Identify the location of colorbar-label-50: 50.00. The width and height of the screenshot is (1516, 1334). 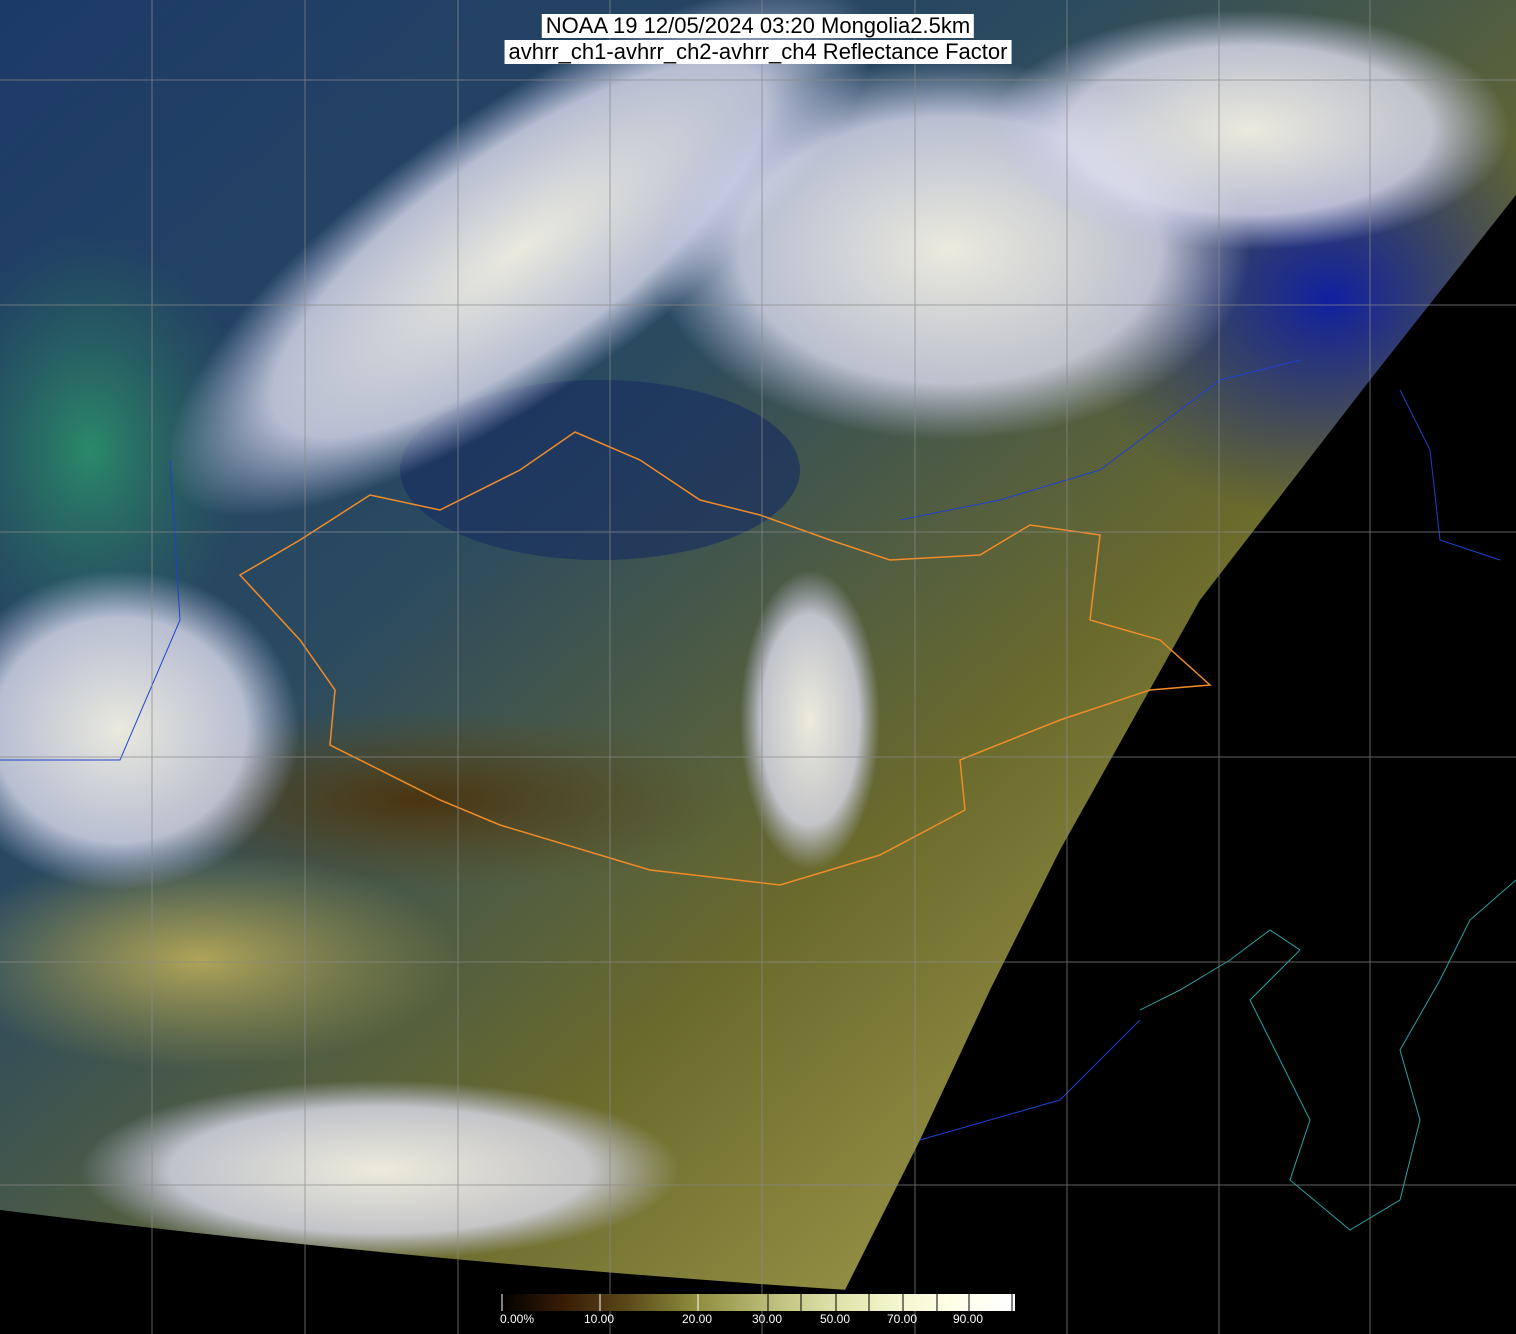
(835, 1319).